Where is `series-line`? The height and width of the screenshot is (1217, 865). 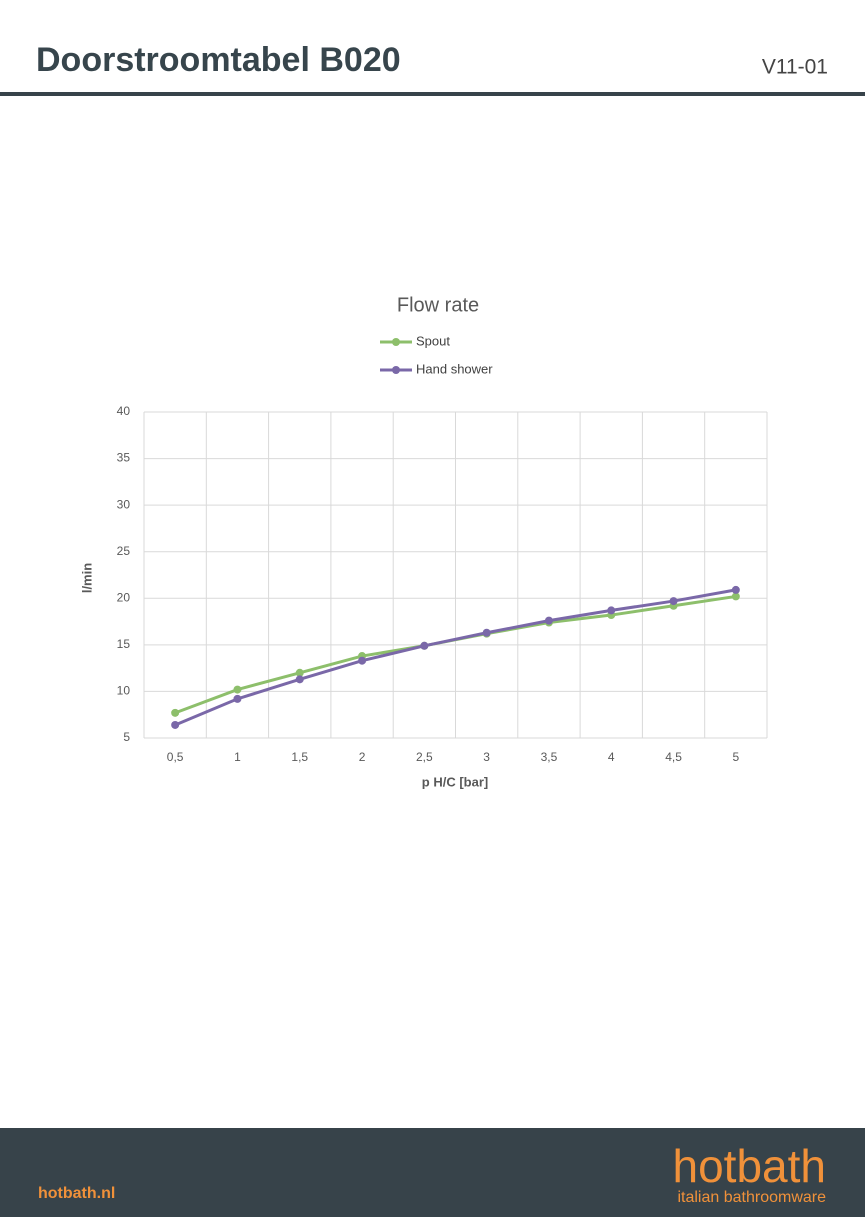 series-line is located at coordinates (455, 657).